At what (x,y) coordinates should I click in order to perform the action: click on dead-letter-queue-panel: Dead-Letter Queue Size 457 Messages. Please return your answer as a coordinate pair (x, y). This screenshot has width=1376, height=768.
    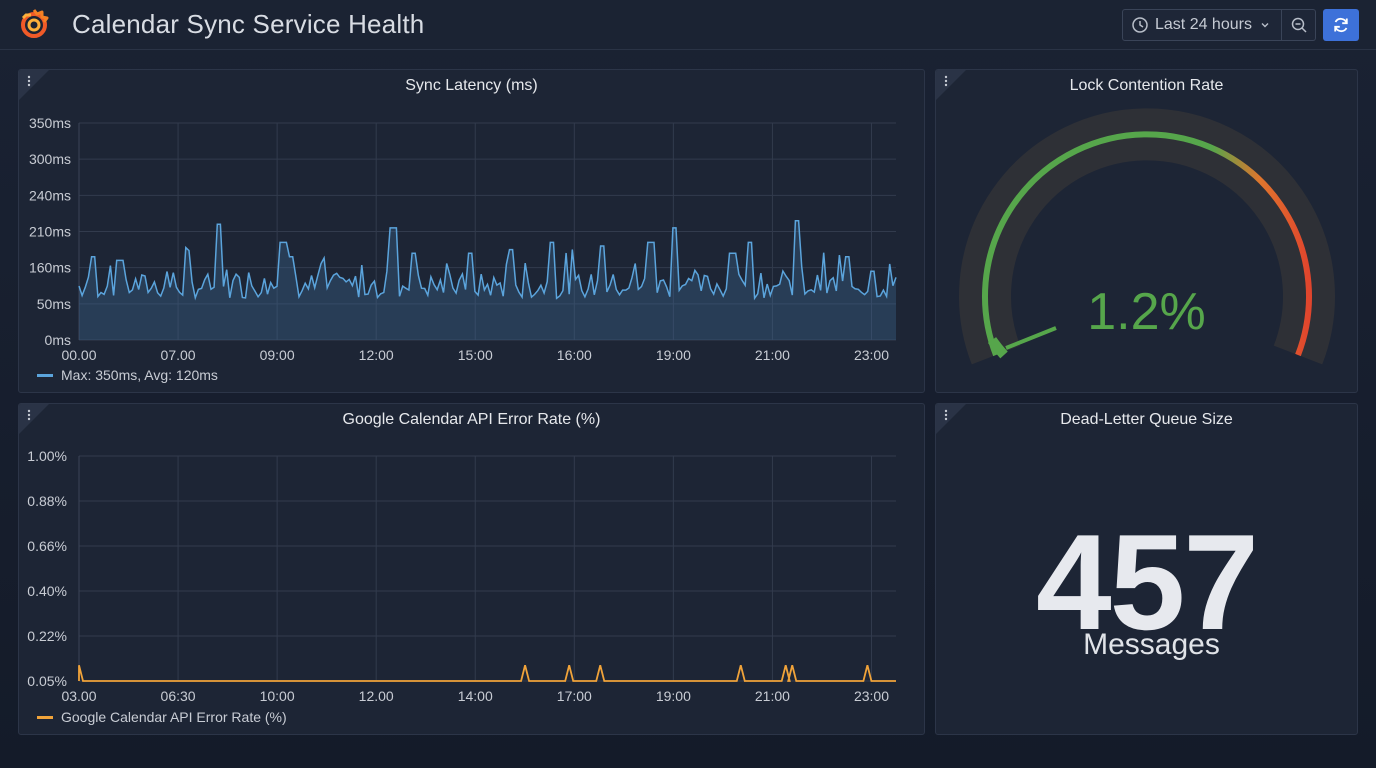
    Looking at the image, I should click on (1146, 569).